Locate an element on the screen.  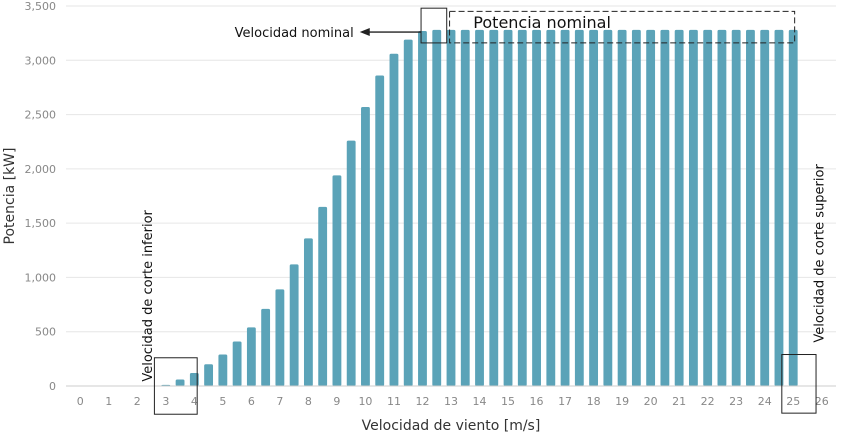
rated-speed-label: Velocidad nominal is located at coordinates (294, 33).